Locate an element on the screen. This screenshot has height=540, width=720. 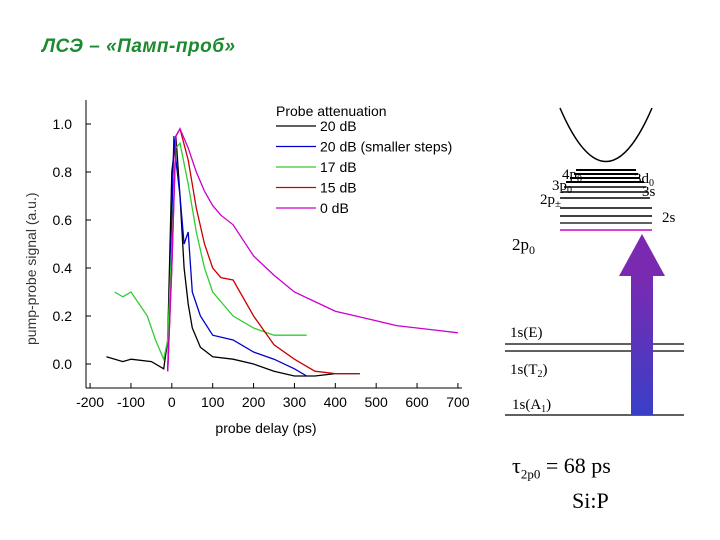
label-4p0-sub: 0 is located at coordinates (579, 179).